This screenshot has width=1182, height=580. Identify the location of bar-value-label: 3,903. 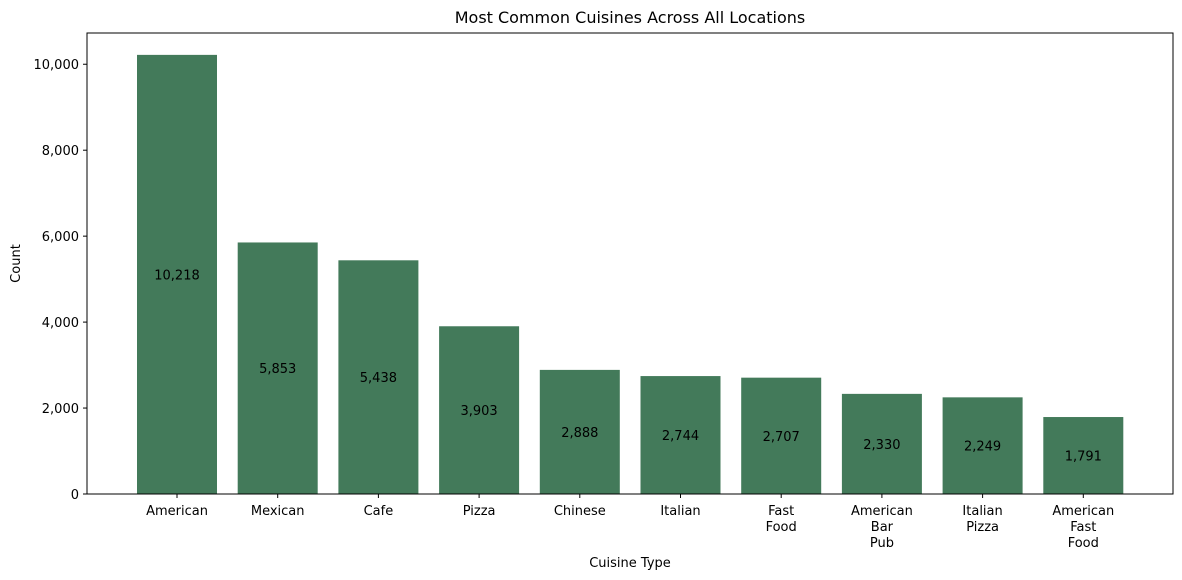
(478, 411).